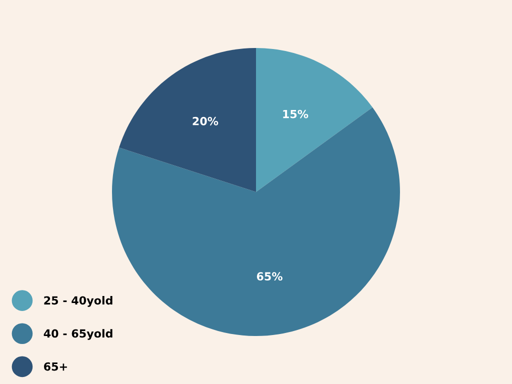 This screenshot has height=384, width=512. Describe the element at coordinates (295, 114) in the screenshot. I see `data-label: 15%` at that location.